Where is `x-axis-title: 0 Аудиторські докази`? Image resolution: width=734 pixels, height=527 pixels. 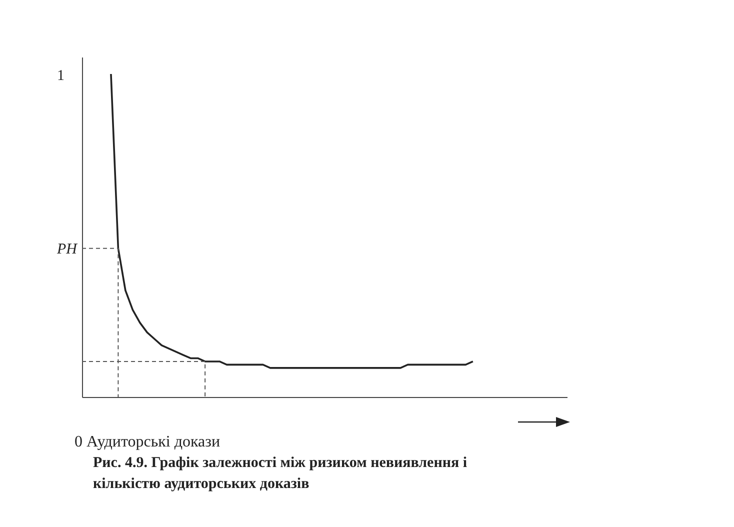
x-axis-title: 0 Аудиторські докази is located at coordinates (147, 442).